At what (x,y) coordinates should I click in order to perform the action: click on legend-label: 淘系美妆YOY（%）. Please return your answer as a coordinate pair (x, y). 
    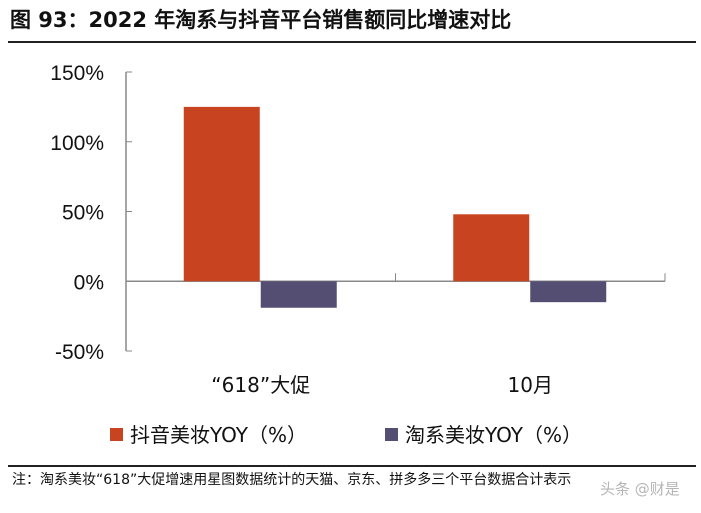
    Looking at the image, I should click on (493, 435).